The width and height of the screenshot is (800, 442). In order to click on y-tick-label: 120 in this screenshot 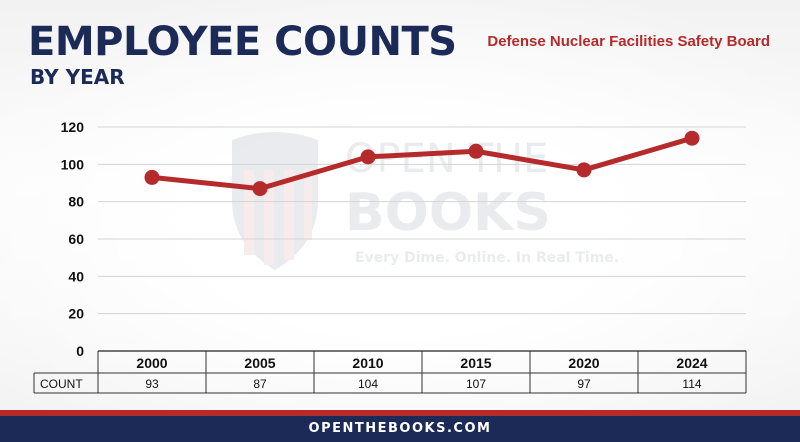, I will do `click(73, 127)`.